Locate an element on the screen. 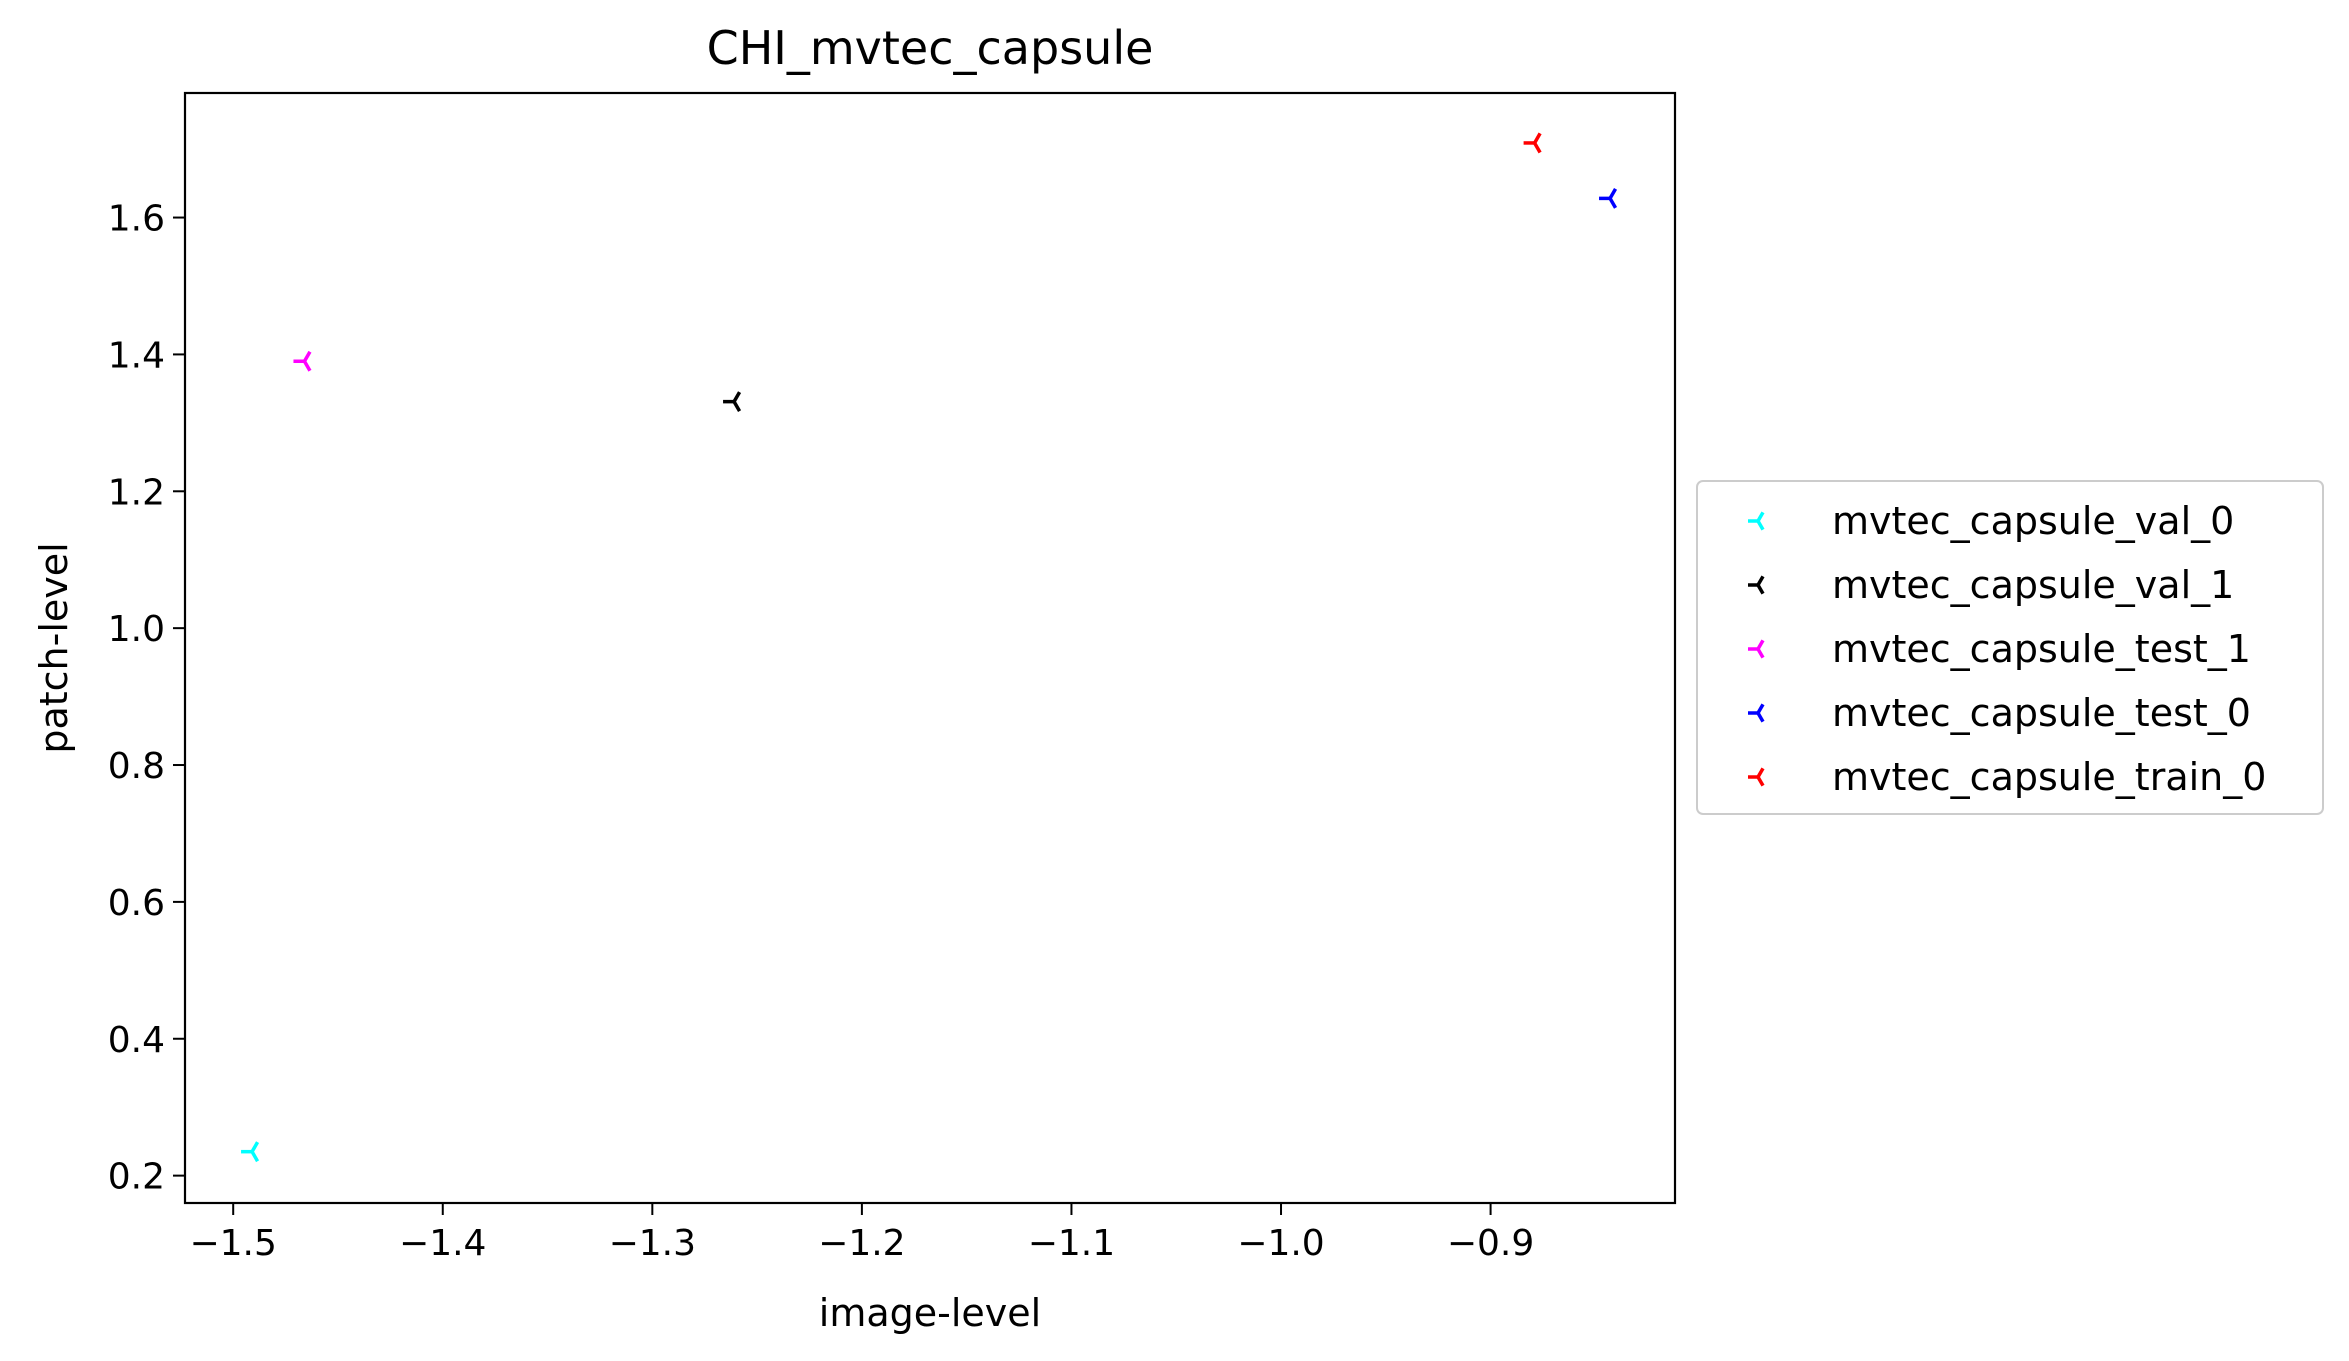  y-tick-label: 0.2 is located at coordinates (136, 1177).